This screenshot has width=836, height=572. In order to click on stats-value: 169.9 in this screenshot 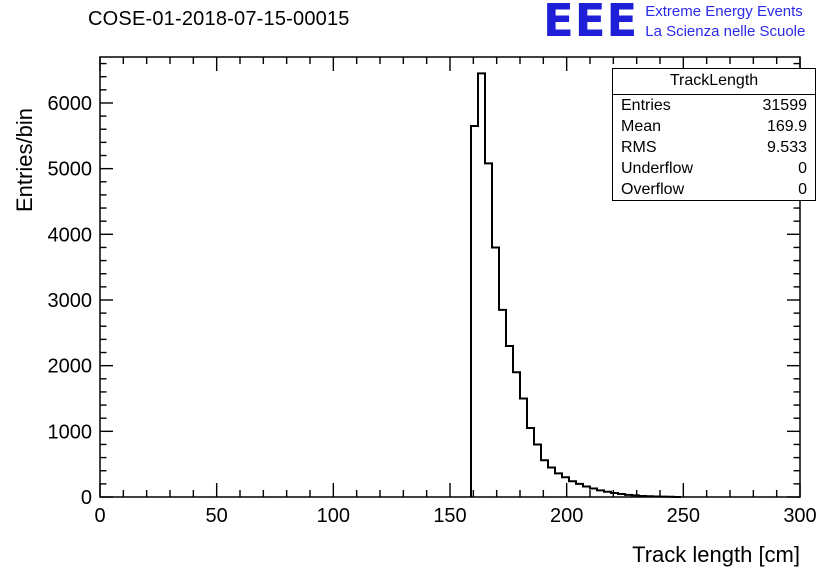, I will do `click(786, 126)`.